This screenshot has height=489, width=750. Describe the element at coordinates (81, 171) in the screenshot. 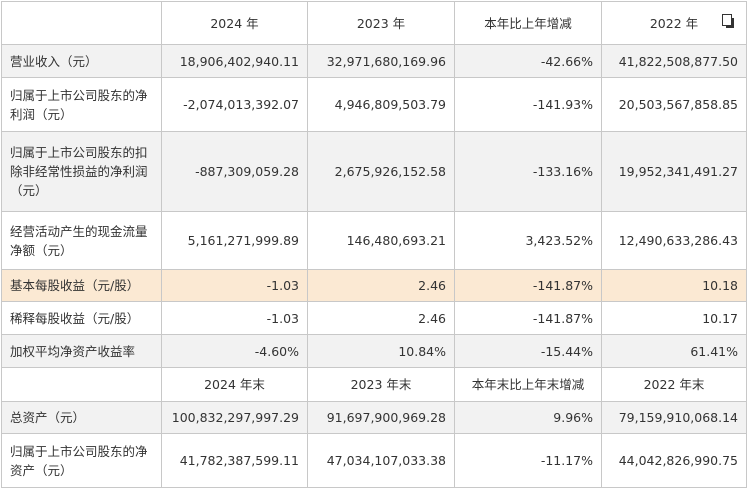

I see `row-label: 归属于上市公司股东的扣除非经常性损益的净利润（元）` at that location.